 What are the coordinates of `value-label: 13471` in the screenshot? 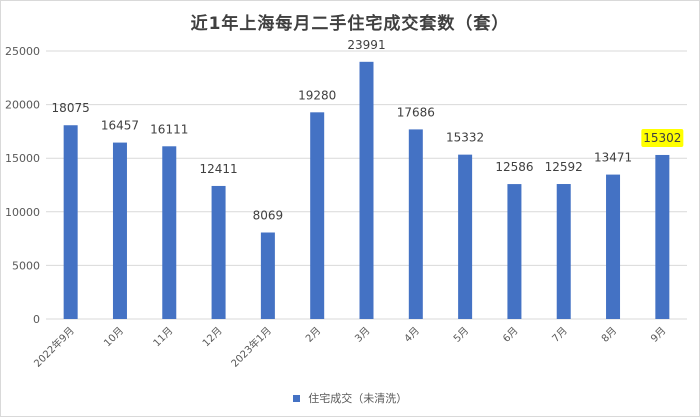 It's located at (613, 158).